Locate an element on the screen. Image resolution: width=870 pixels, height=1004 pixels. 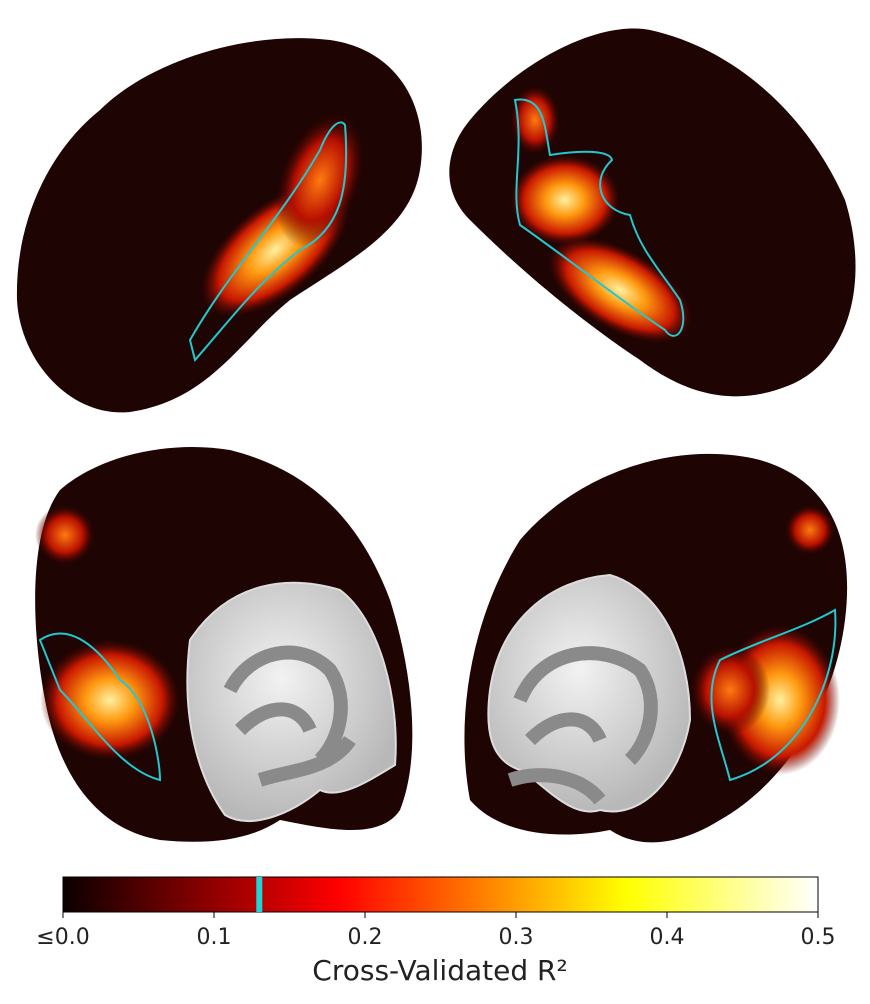
tick-label: 0.4 is located at coordinates (667, 937).